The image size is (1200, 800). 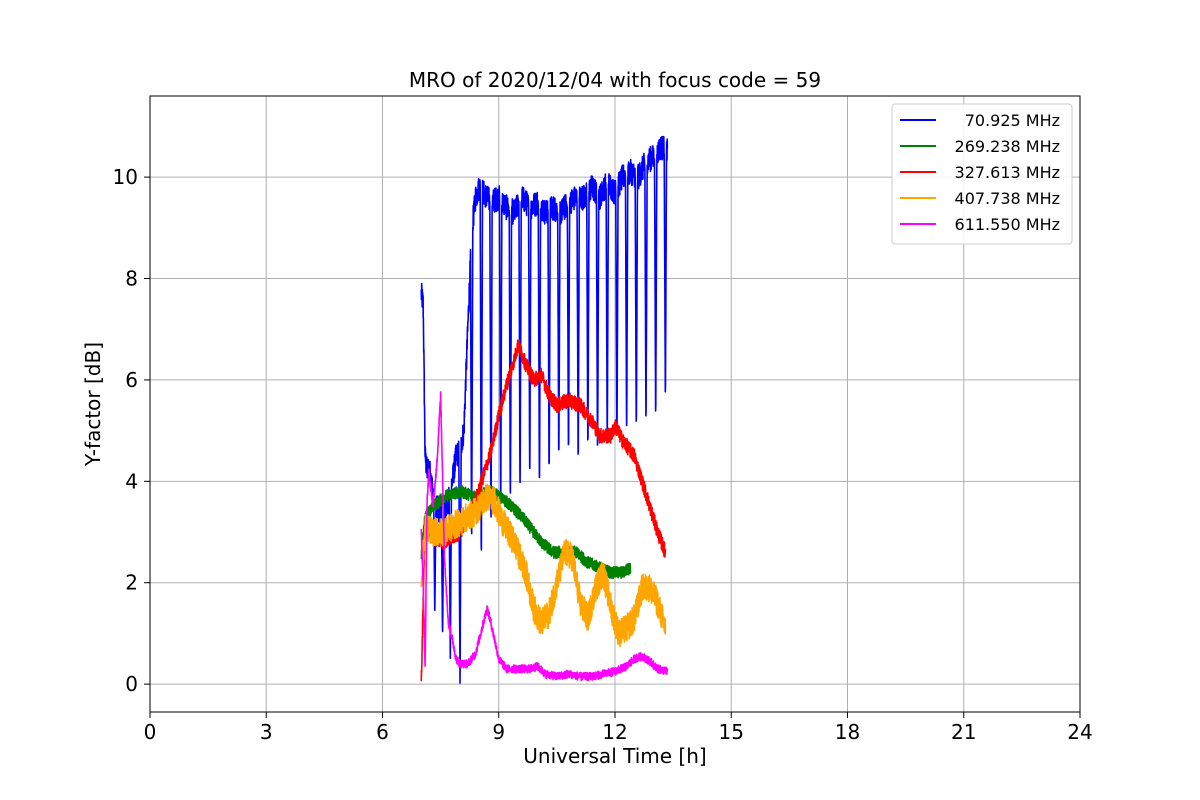 What do you see at coordinates (731, 732) in the screenshot?
I see `x-tick-label: 15` at bounding box center [731, 732].